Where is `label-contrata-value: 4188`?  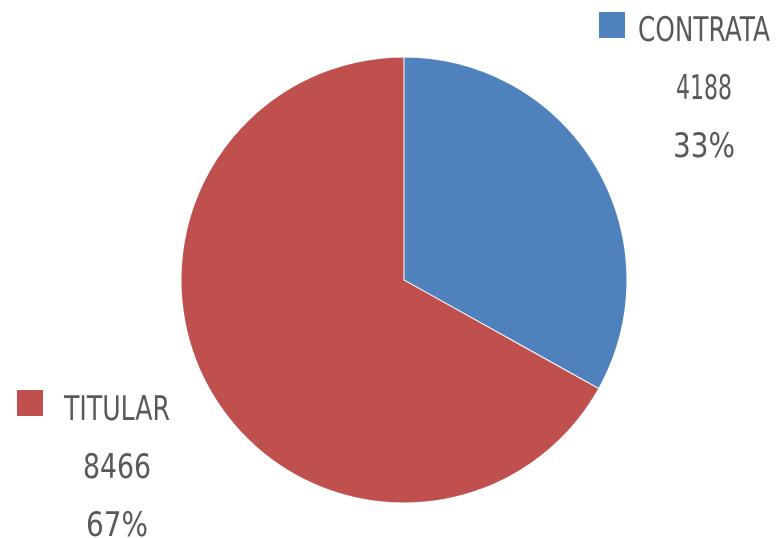 label-contrata-value: 4188 is located at coordinates (704, 88).